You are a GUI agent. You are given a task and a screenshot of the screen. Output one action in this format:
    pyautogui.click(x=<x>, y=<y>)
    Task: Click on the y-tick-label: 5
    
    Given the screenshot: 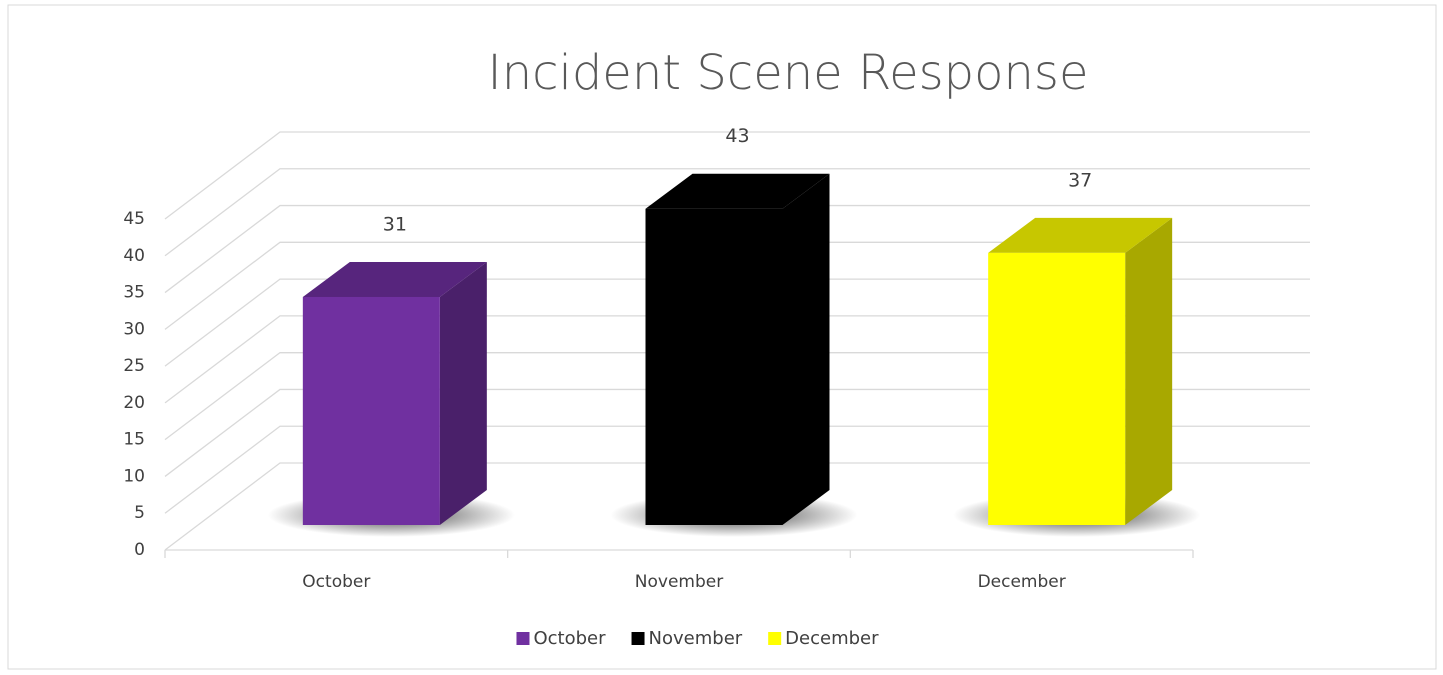 What is the action you would take?
    pyautogui.click(x=139, y=513)
    